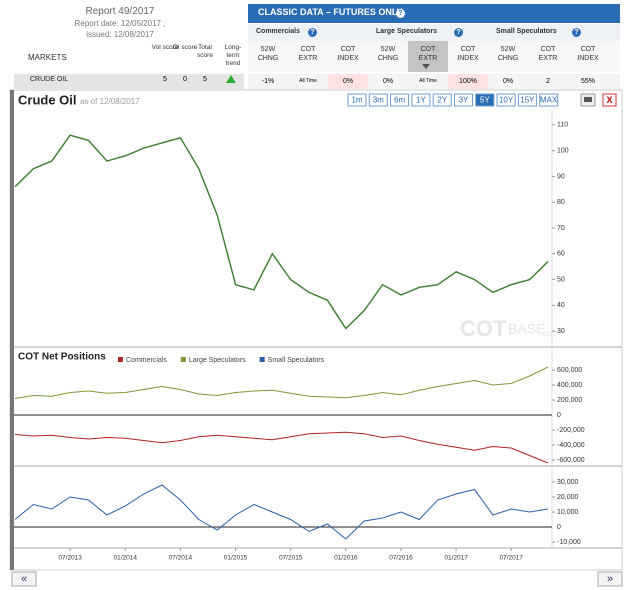 This screenshot has height=590, width=625. Describe the element at coordinates (426, 66) in the screenshot. I see `sort-arrow` at that location.